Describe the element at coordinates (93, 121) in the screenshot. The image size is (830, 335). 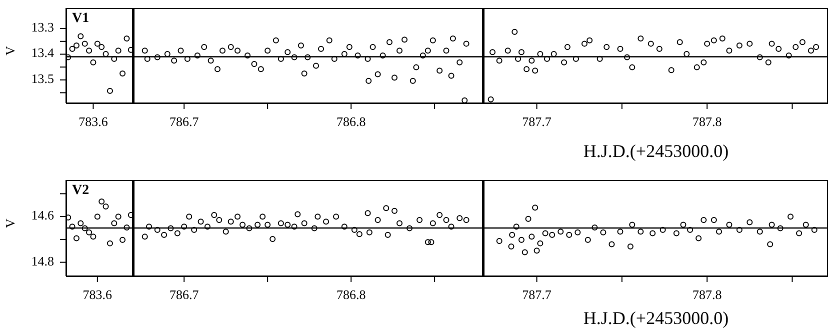
I see `x-tick-label: 783.6` at that location.